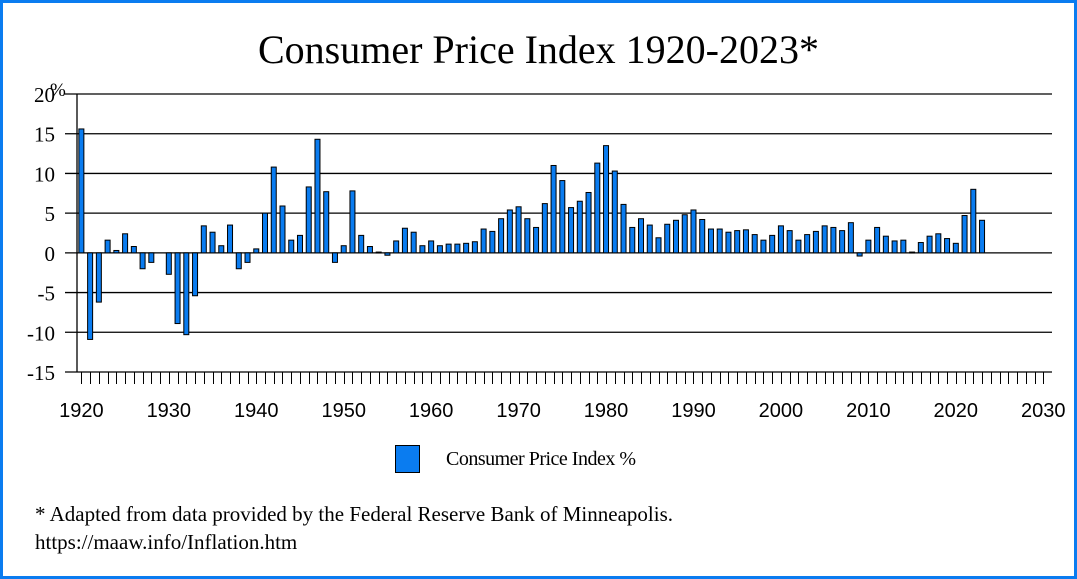 The height and width of the screenshot is (579, 1077). What do you see at coordinates (562, 217) in the screenshot?
I see `bar-1975` at bounding box center [562, 217].